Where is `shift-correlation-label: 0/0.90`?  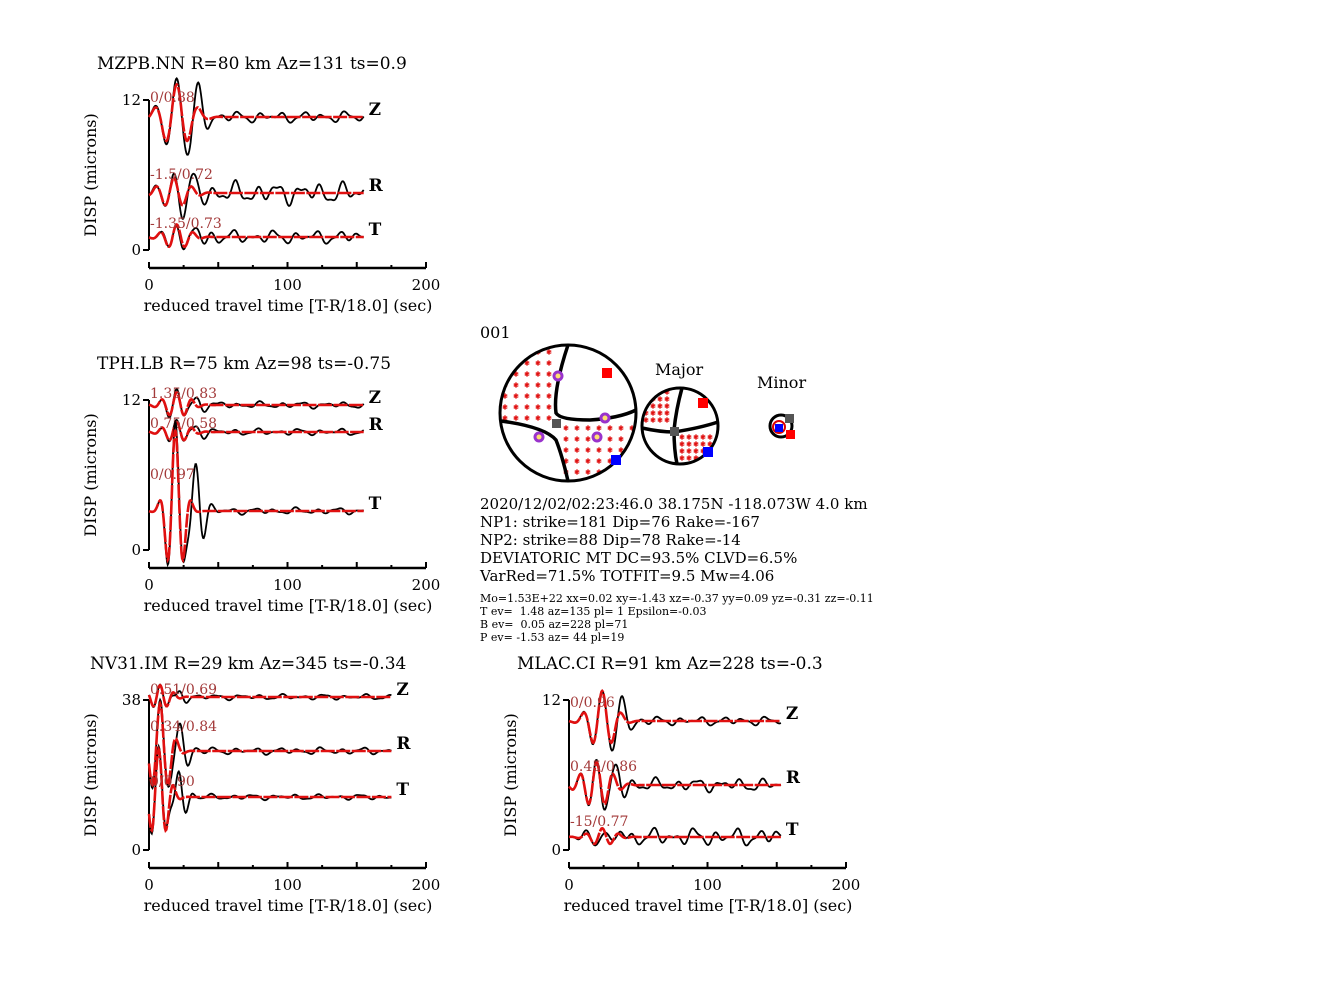 shift-correlation-label: 0/0.90 is located at coordinates (172, 782).